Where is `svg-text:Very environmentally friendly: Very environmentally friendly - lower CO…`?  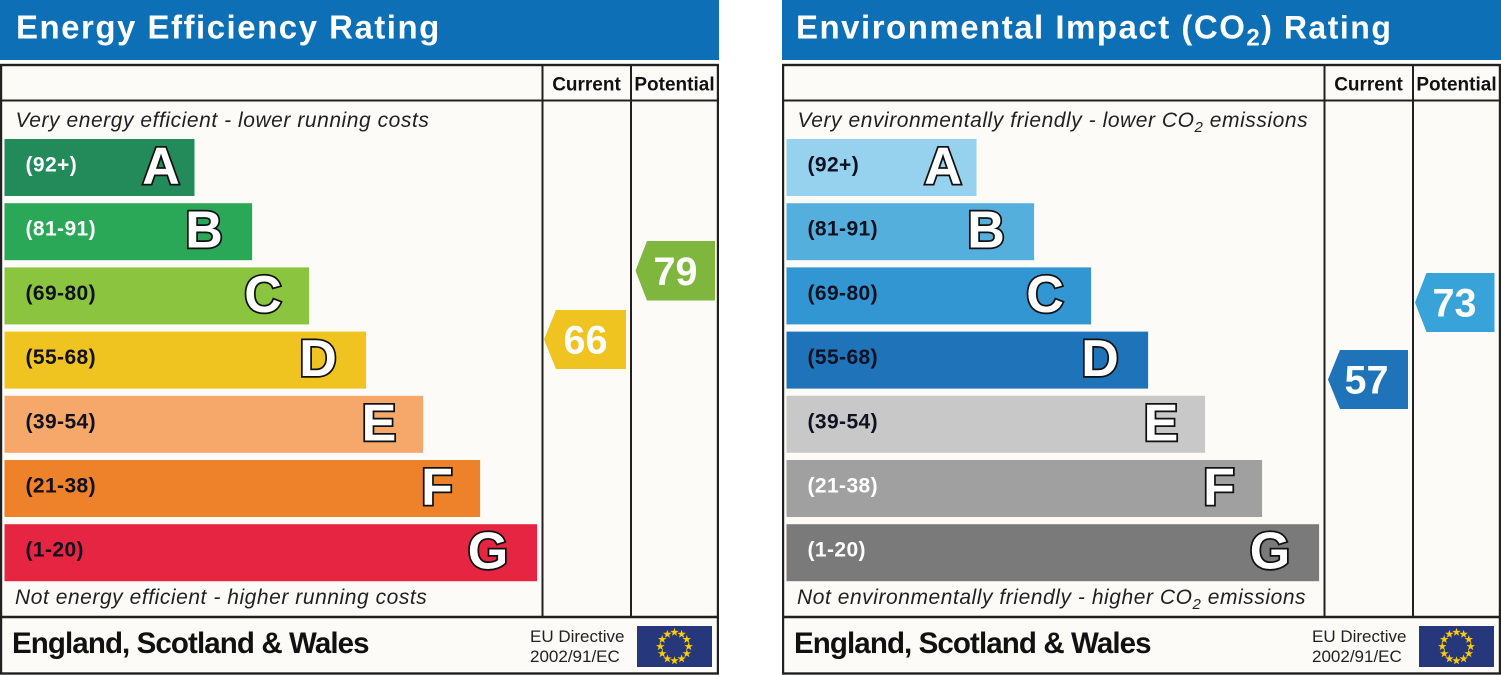 svg-text:Very environmentally friendly: Very environmentally friendly - lower CO… is located at coordinates (1053, 122).